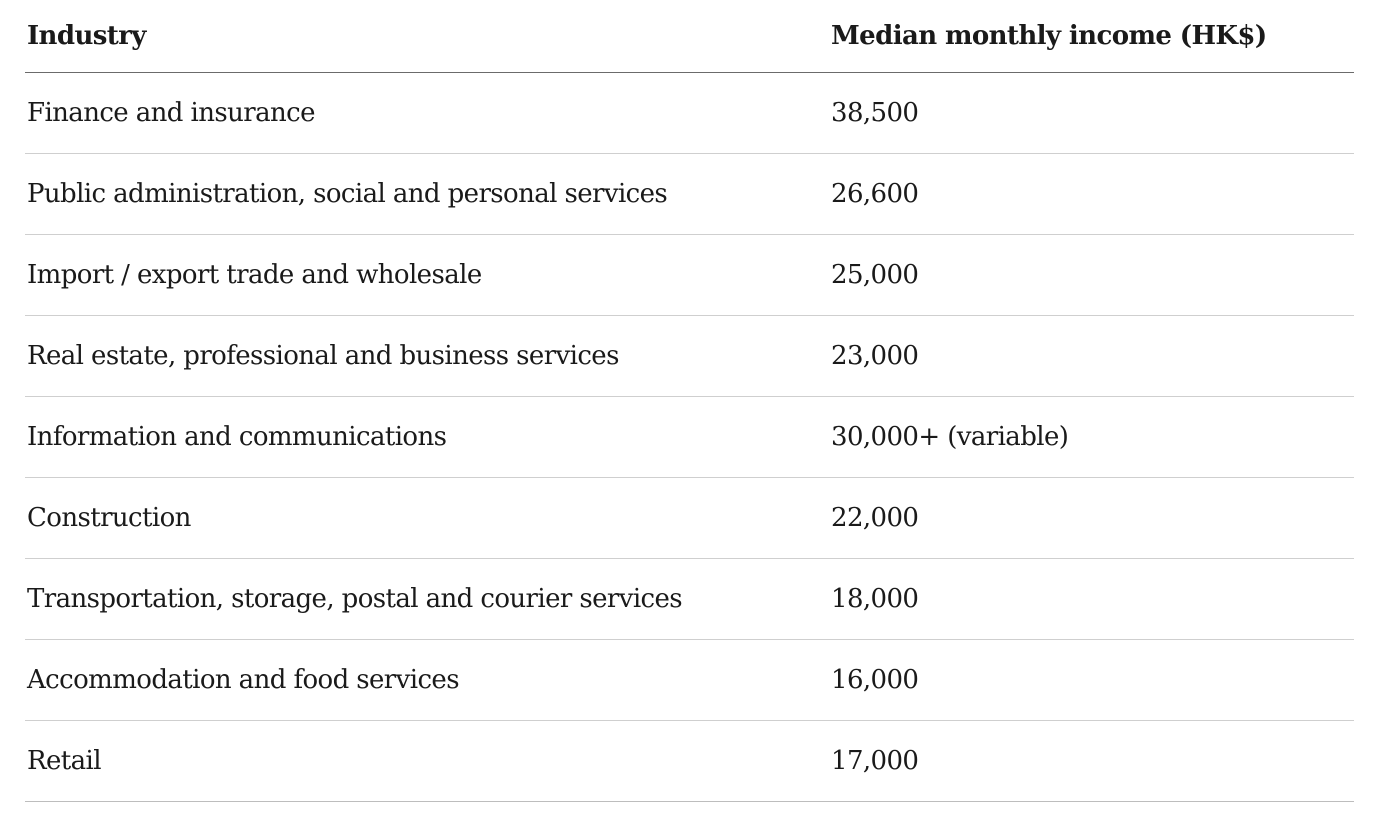 The image size is (1386, 820). What do you see at coordinates (1091, 194) in the screenshot?
I see `cell-income: 26,600` at bounding box center [1091, 194].